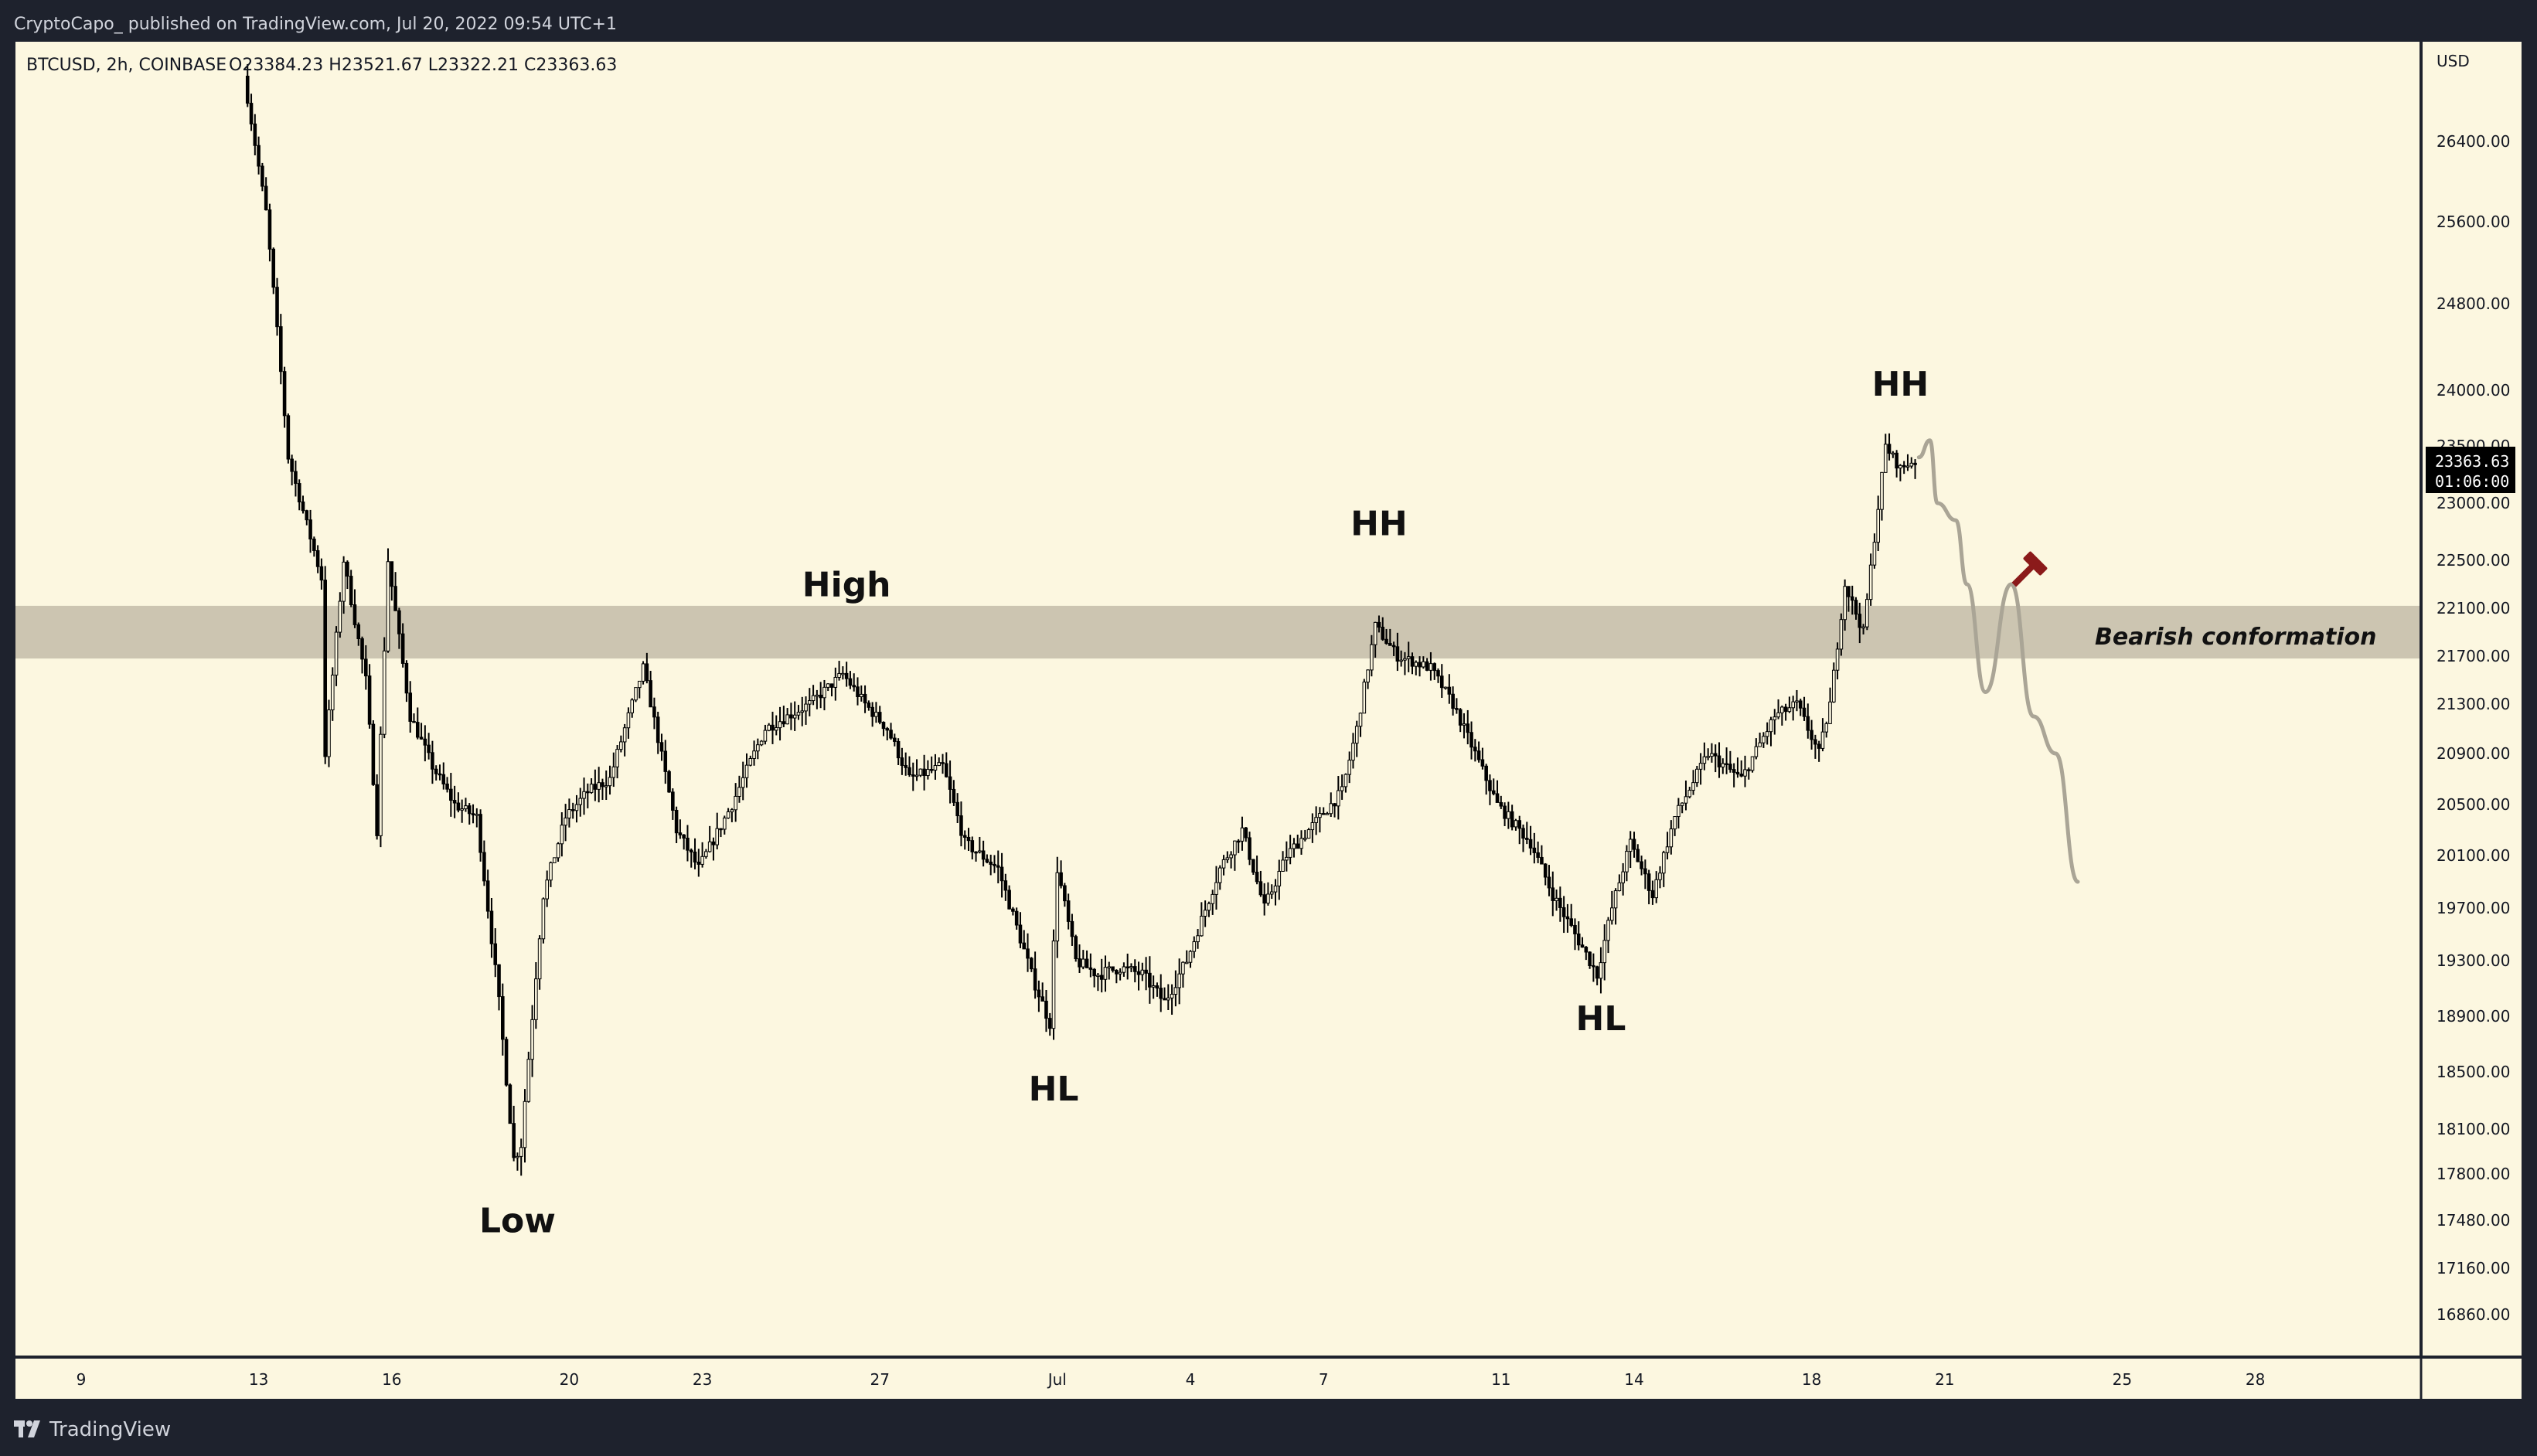 This screenshot has width=2537, height=1456. What do you see at coordinates (1172, 1380) in the screenshot?
I see `time-axis: 9 13 16 20 23 27 Jul 4 7 11 14 18 21 25 28` at bounding box center [1172, 1380].